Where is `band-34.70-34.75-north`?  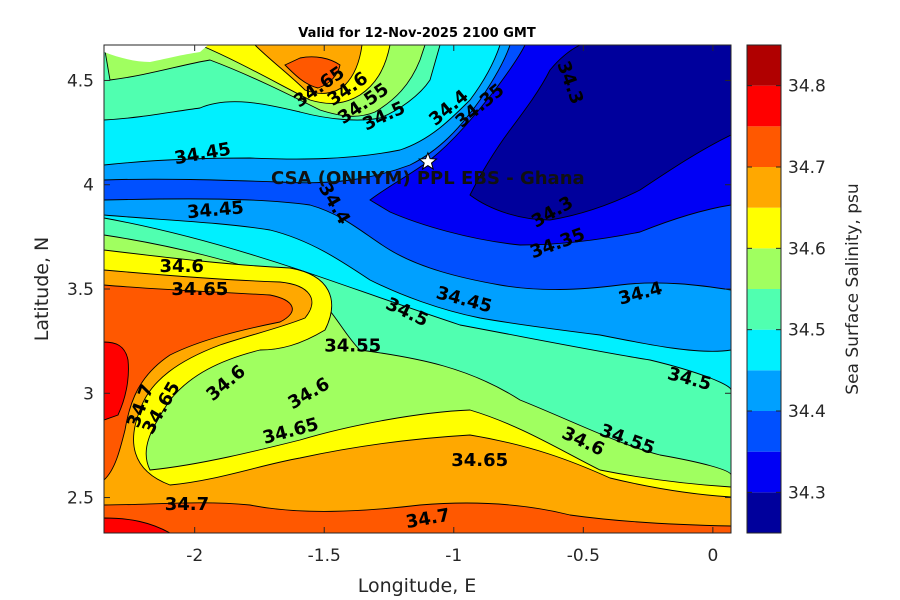 band-34.70-34.75-north is located at coordinates (312, 72).